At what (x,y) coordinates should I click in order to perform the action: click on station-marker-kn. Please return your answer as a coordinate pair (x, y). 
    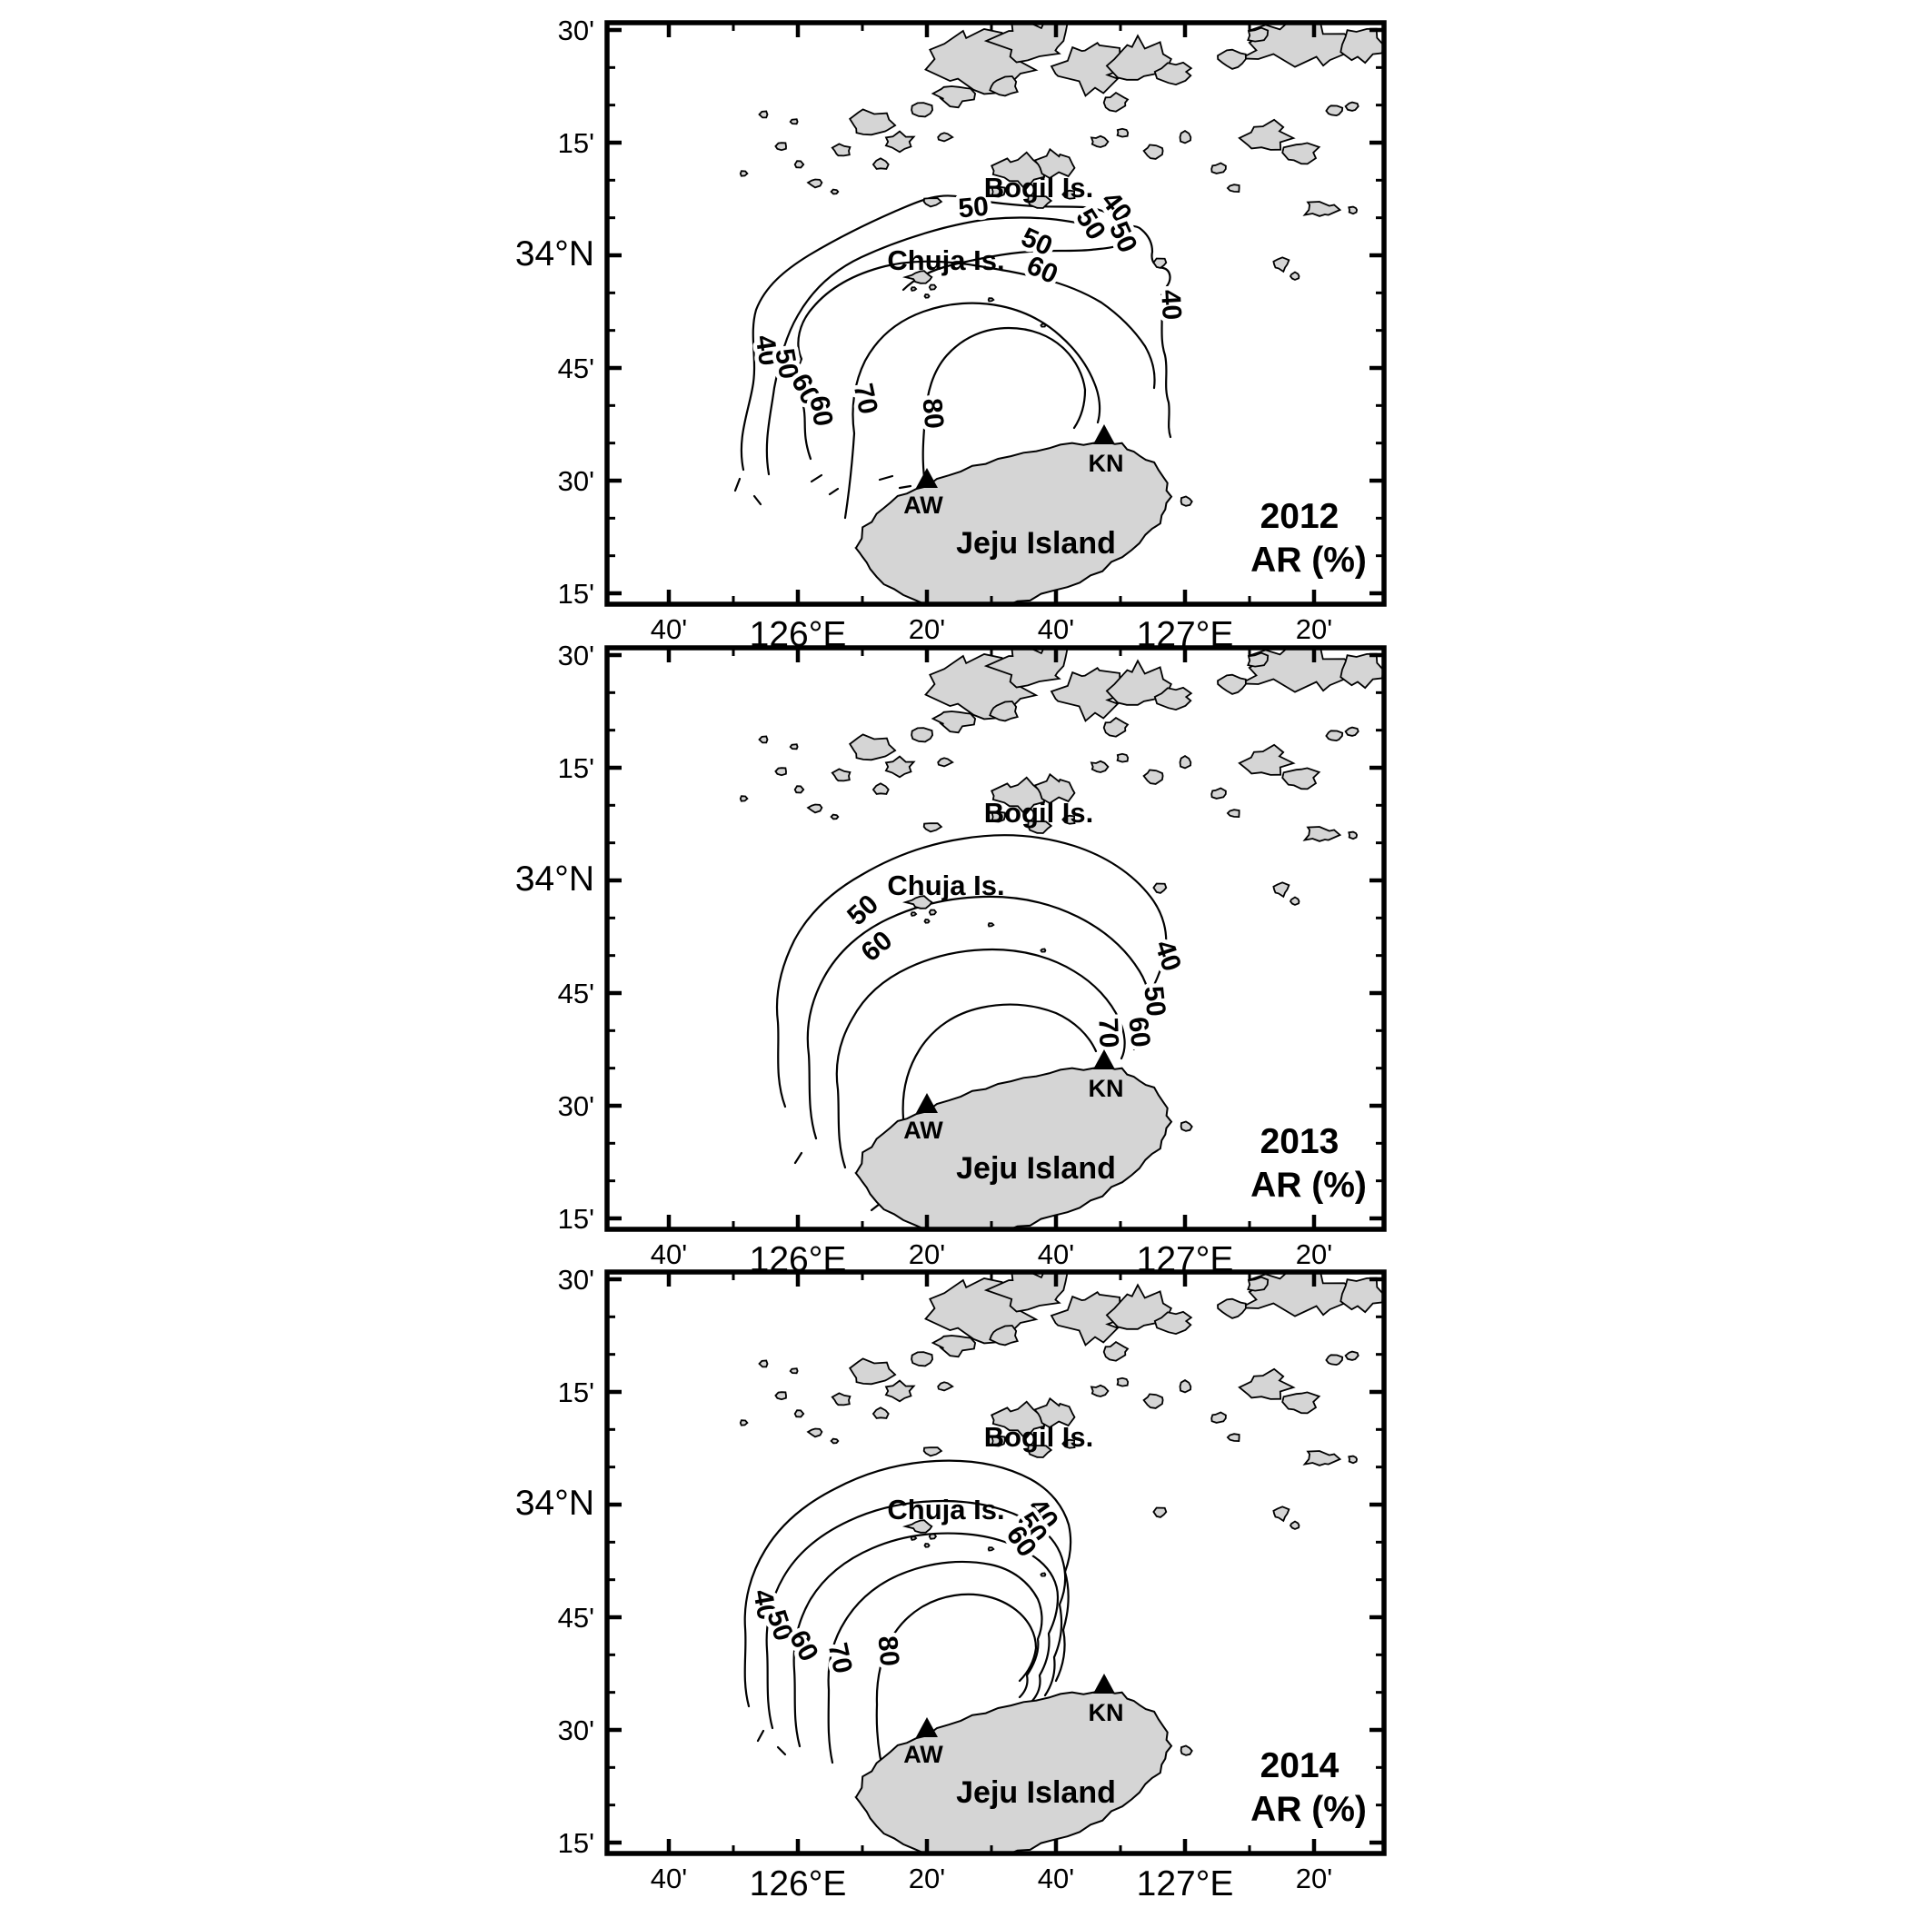
    Looking at the image, I should click on (1104, 1684).